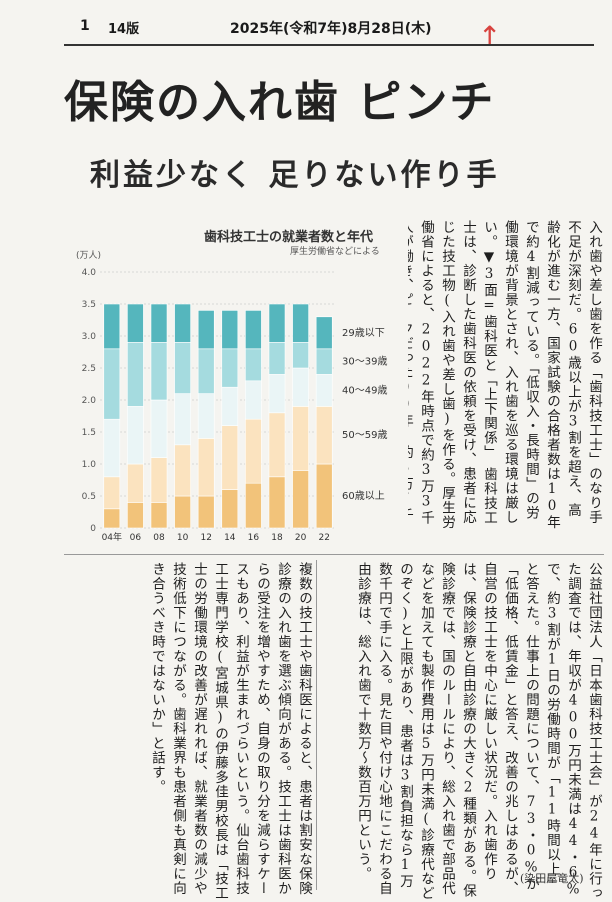 The height and width of the screenshot is (902, 612). I want to click on y-tick-label: 2.5, so click(89, 369).